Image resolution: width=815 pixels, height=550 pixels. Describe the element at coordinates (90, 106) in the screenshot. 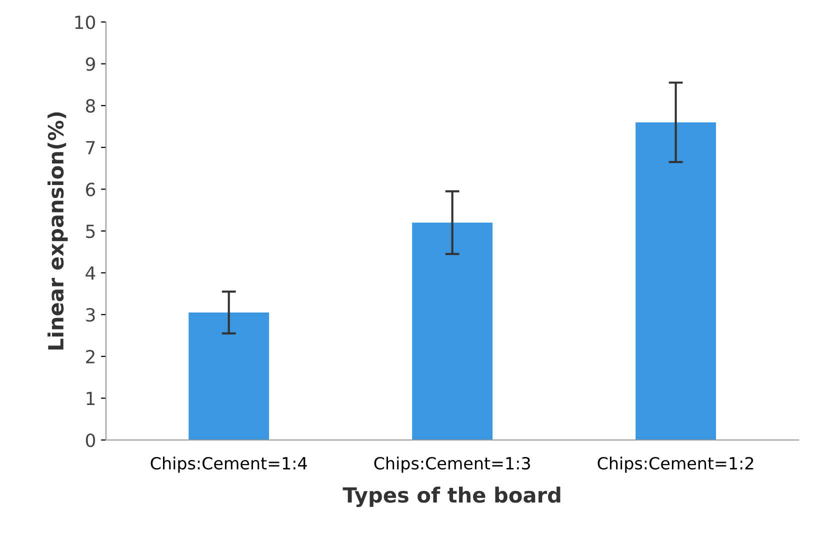

I see `y-tick-label: 8` at that location.